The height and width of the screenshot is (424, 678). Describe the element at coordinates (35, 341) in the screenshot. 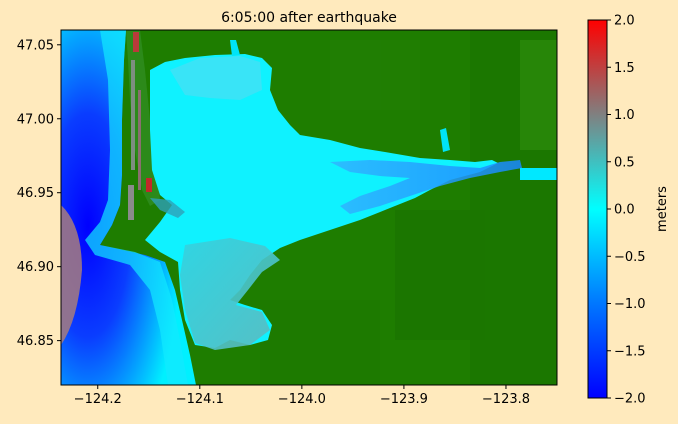

I see `y-tick-label: 46.85` at that location.